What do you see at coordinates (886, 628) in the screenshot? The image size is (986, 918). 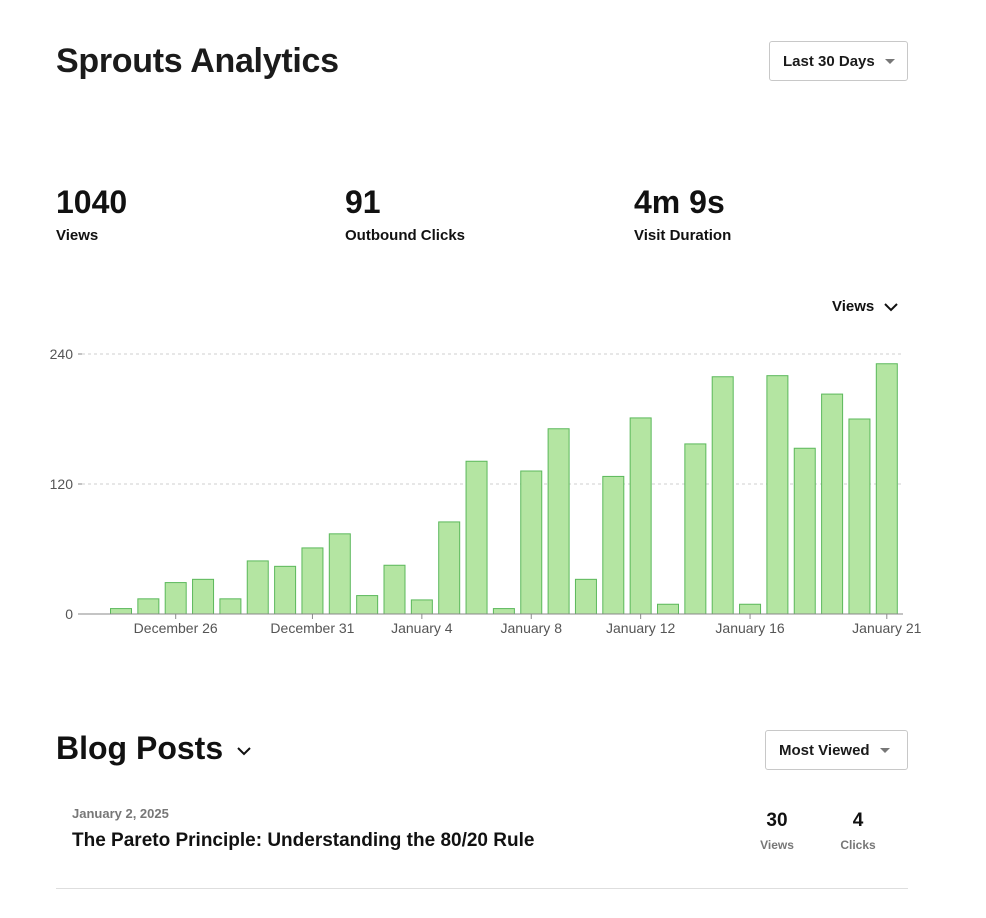 I see `x-tick-label: January 21` at bounding box center [886, 628].